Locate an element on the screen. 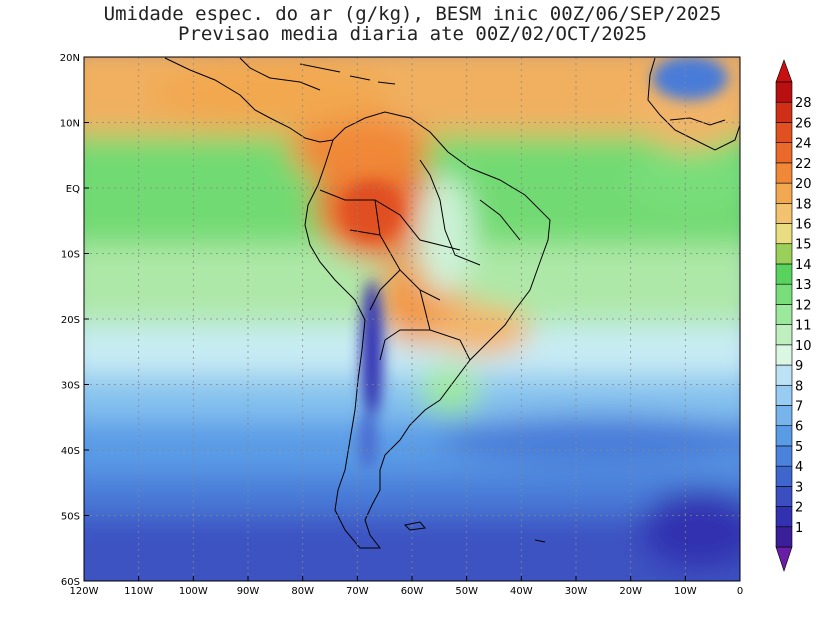 The width and height of the screenshot is (825, 637). lon-tick-label: 70W is located at coordinates (357, 591).